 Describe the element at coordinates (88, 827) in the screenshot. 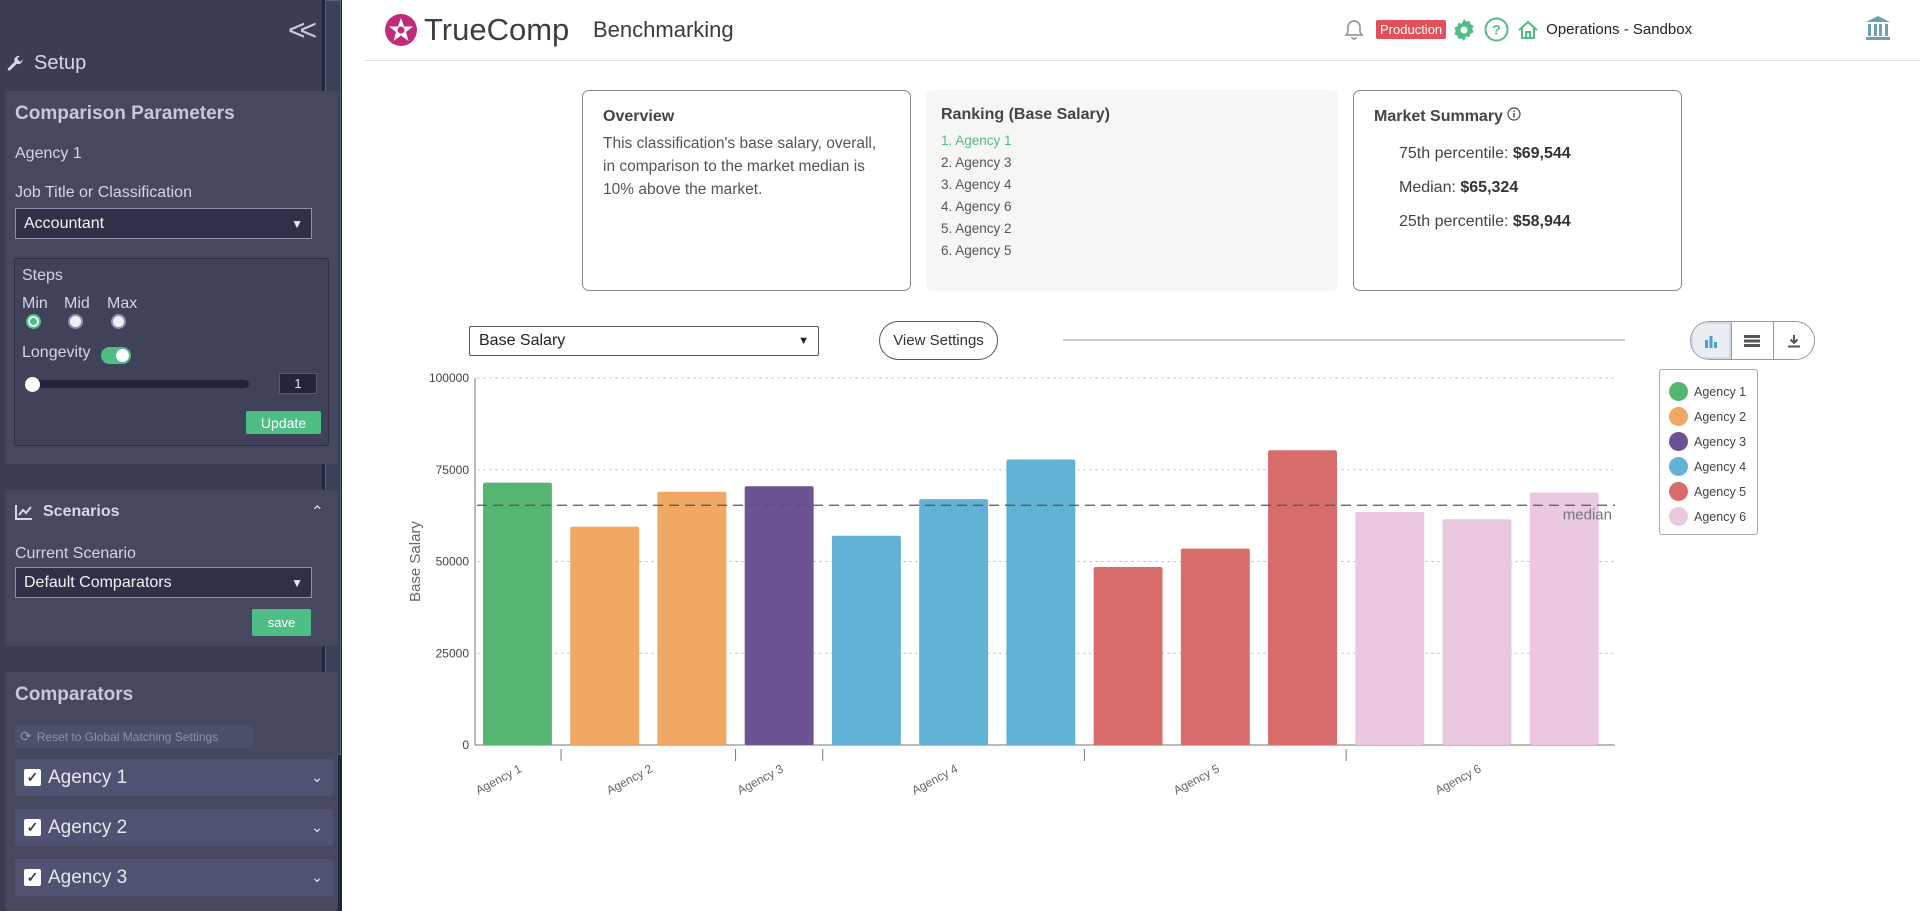

I see `comparator-name: Agency 2` at that location.